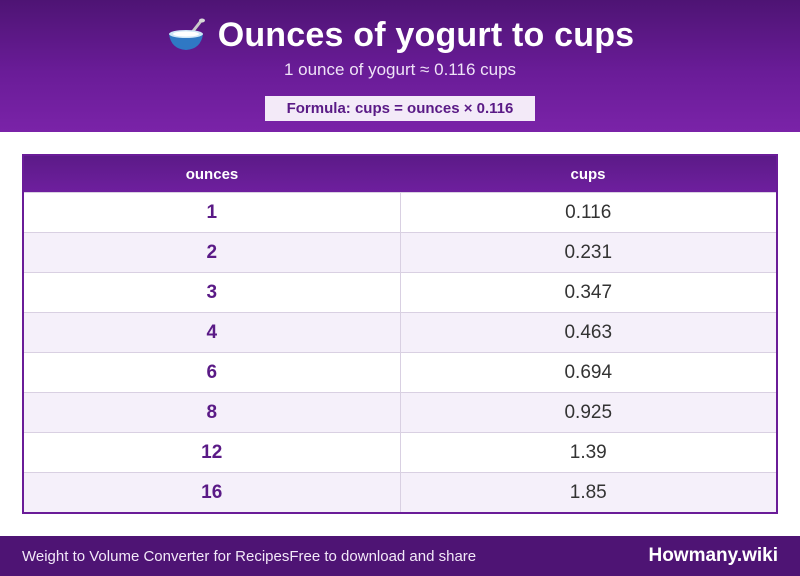  I want to click on ounces-cell: 6, so click(212, 372).